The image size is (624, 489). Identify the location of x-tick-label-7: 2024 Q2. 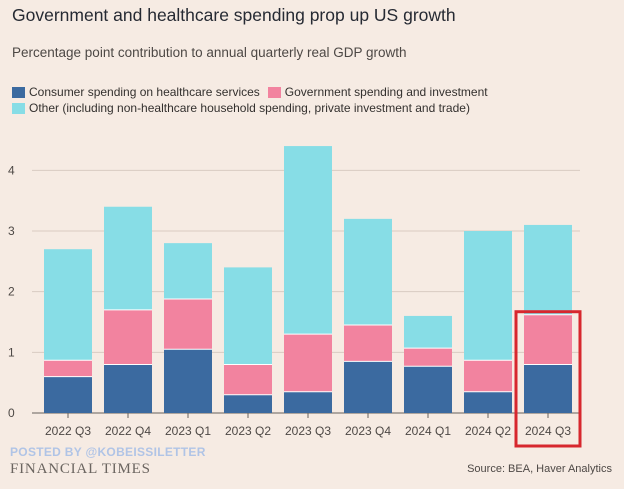
(488, 431).